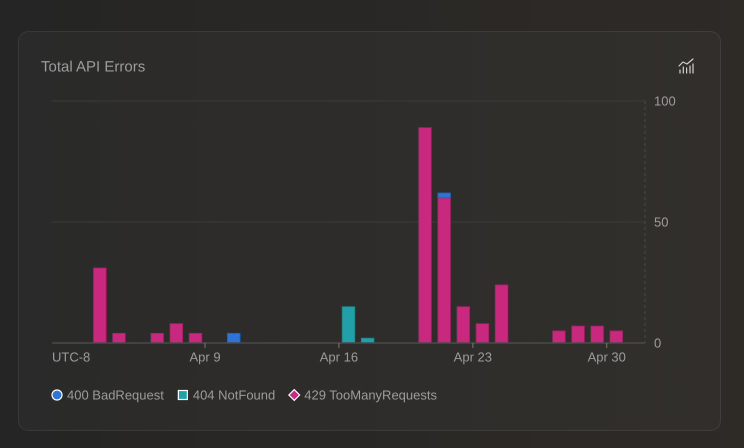 The height and width of the screenshot is (448, 744). Describe the element at coordinates (665, 101) in the screenshot. I see `y-tick-label: 100` at that location.